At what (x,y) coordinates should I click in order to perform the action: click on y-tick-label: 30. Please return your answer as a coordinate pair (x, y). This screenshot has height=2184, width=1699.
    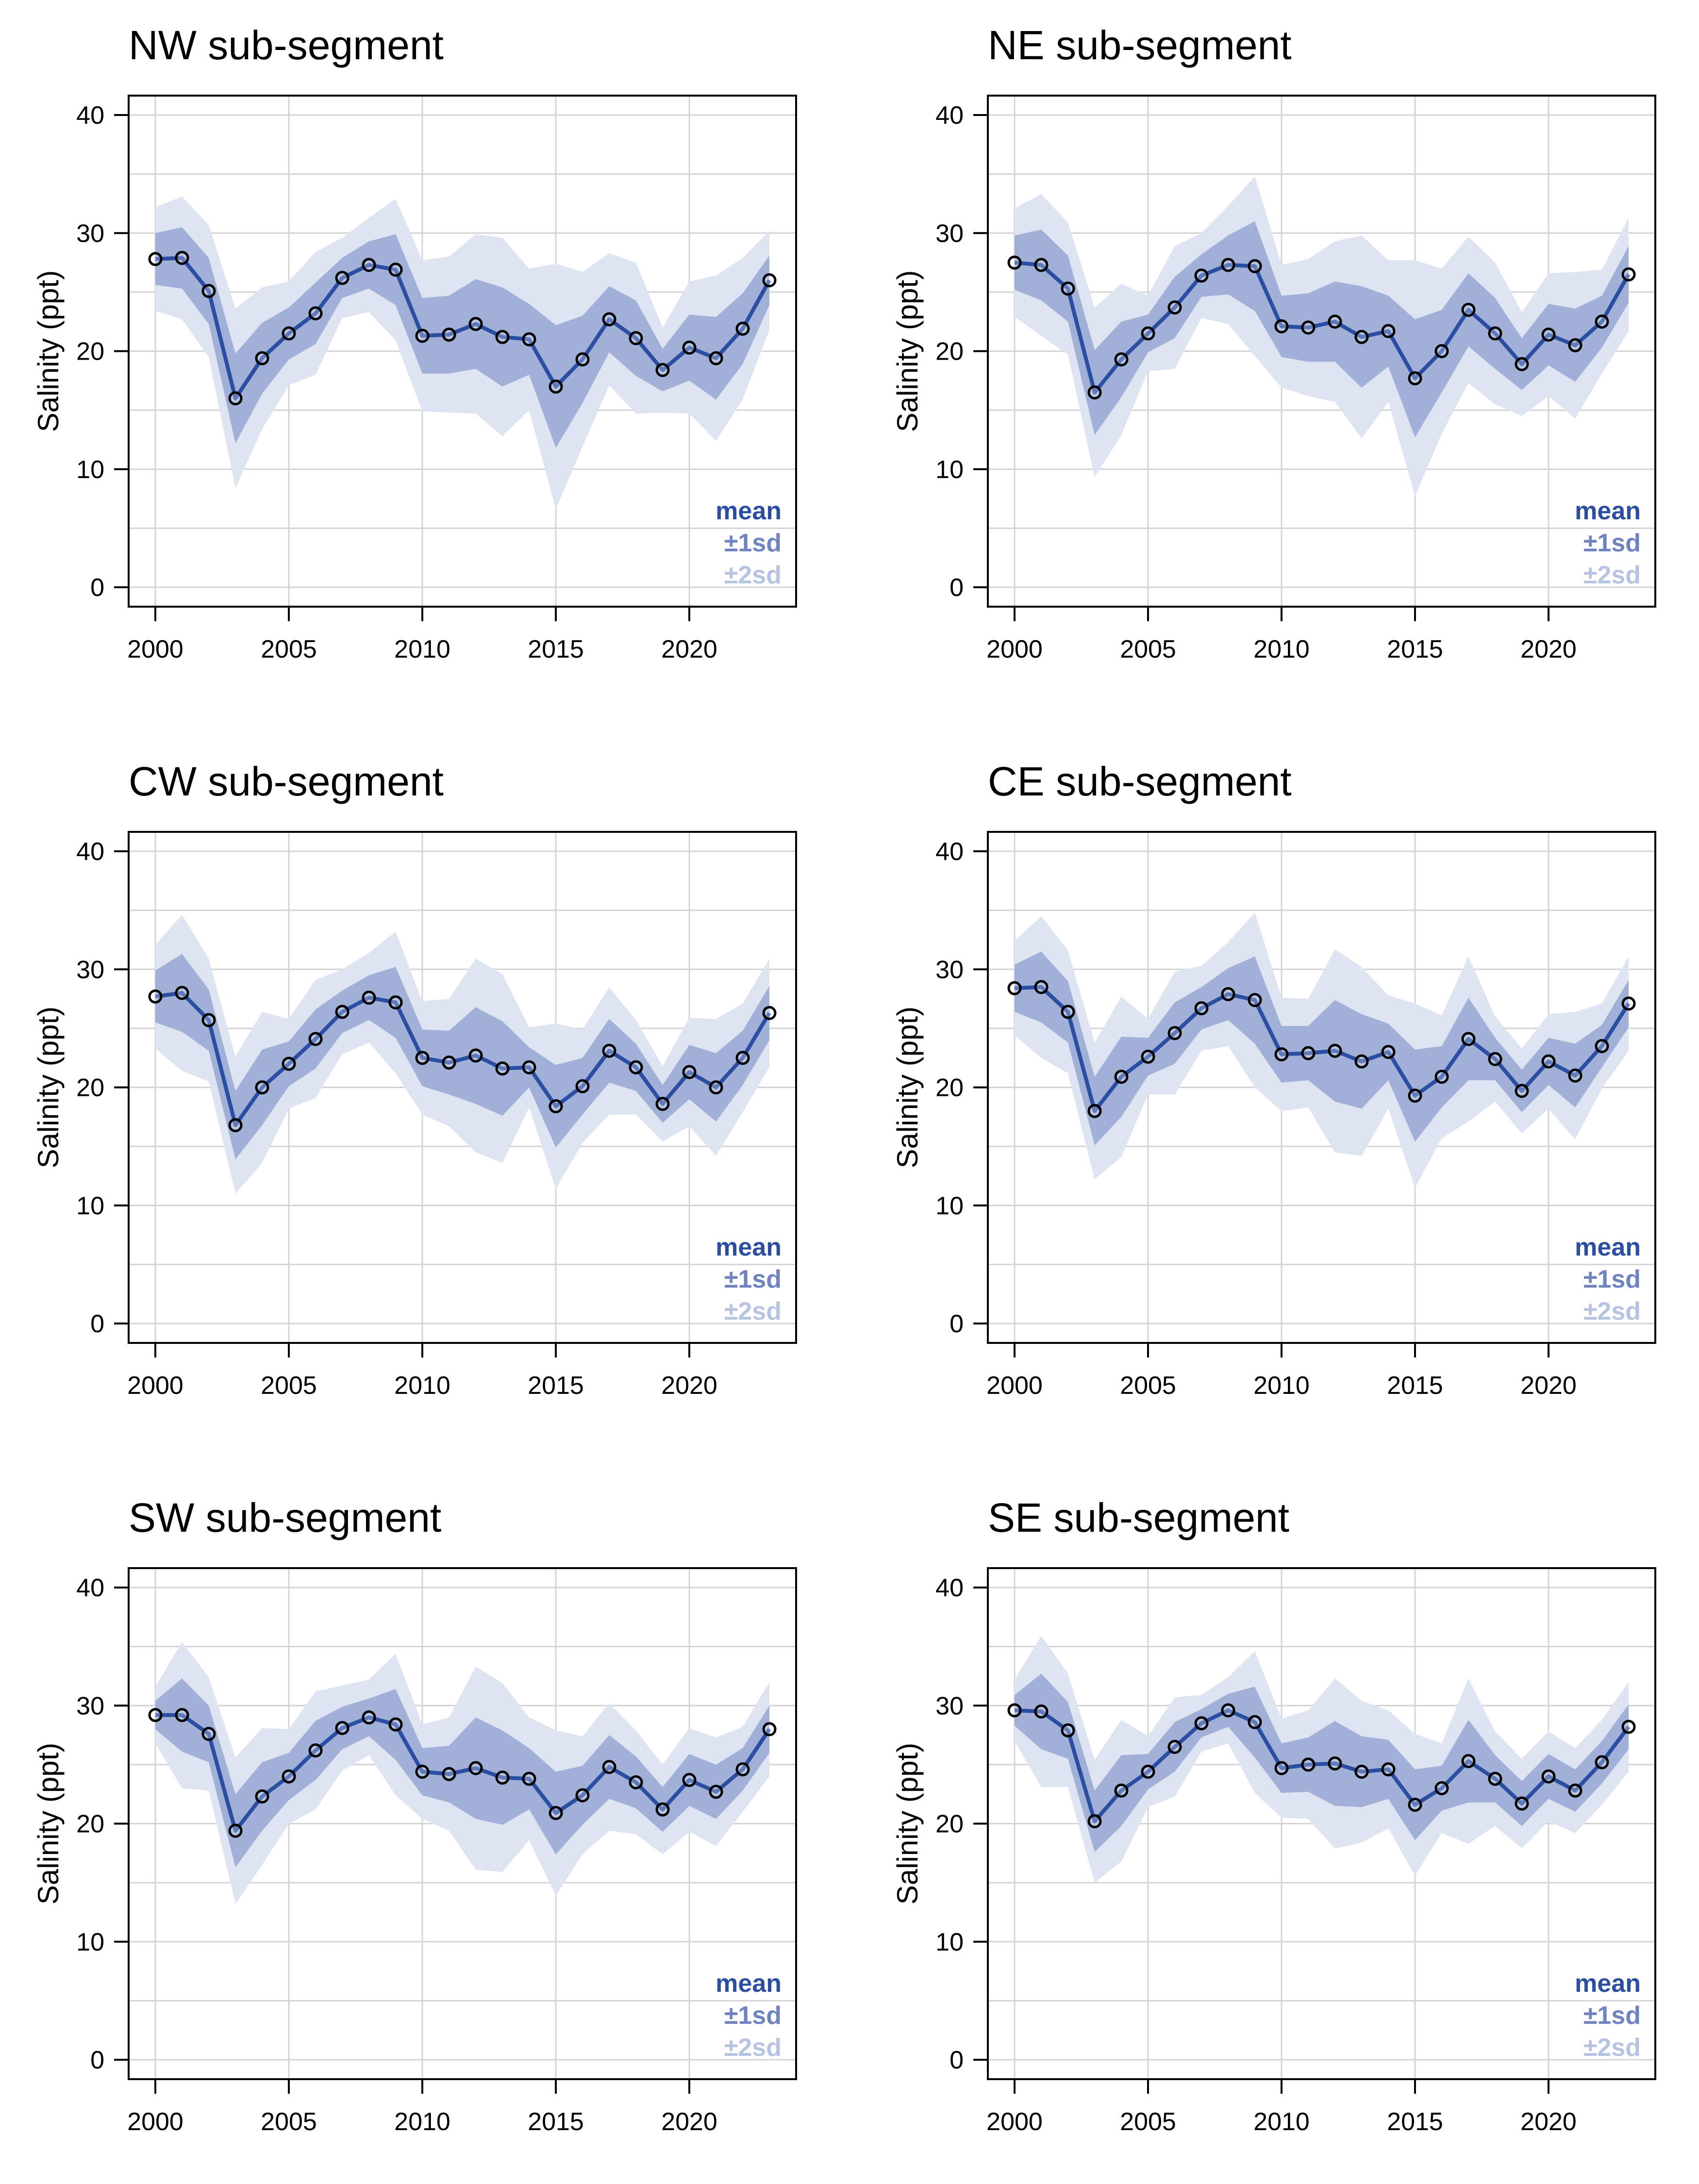
    Looking at the image, I should click on (90, 1706).